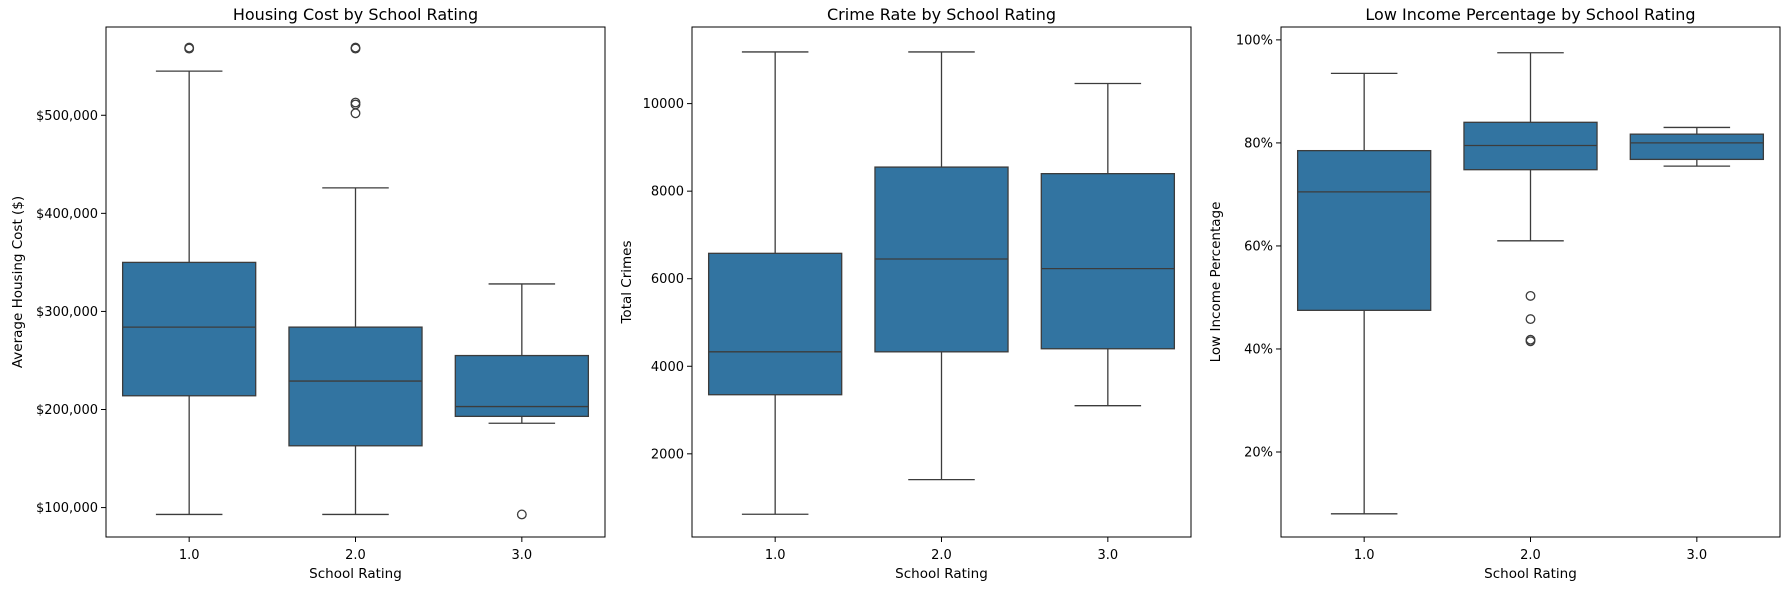  I want to click on y-tick-label: 80%, so click(1258, 143).